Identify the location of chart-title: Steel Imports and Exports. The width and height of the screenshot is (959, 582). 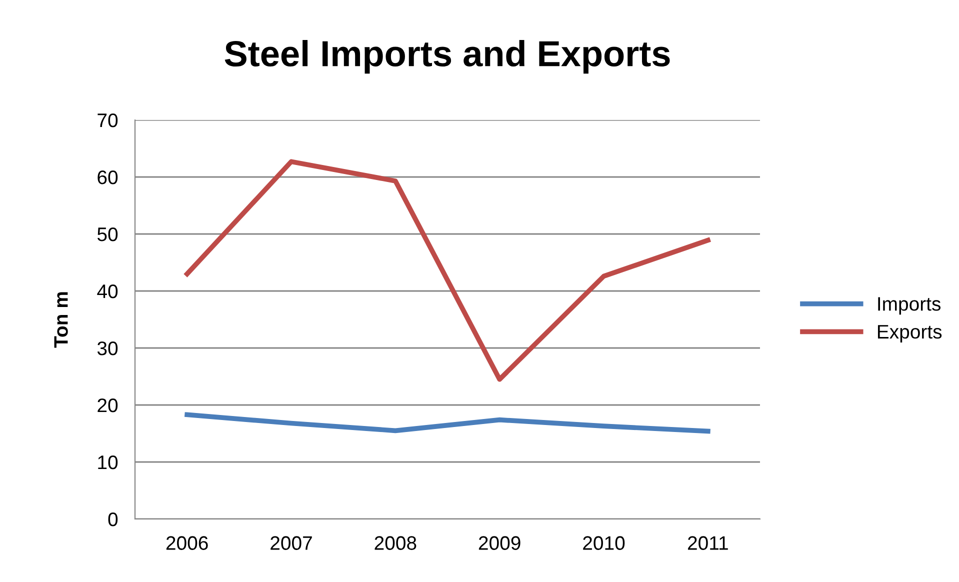
(447, 57).